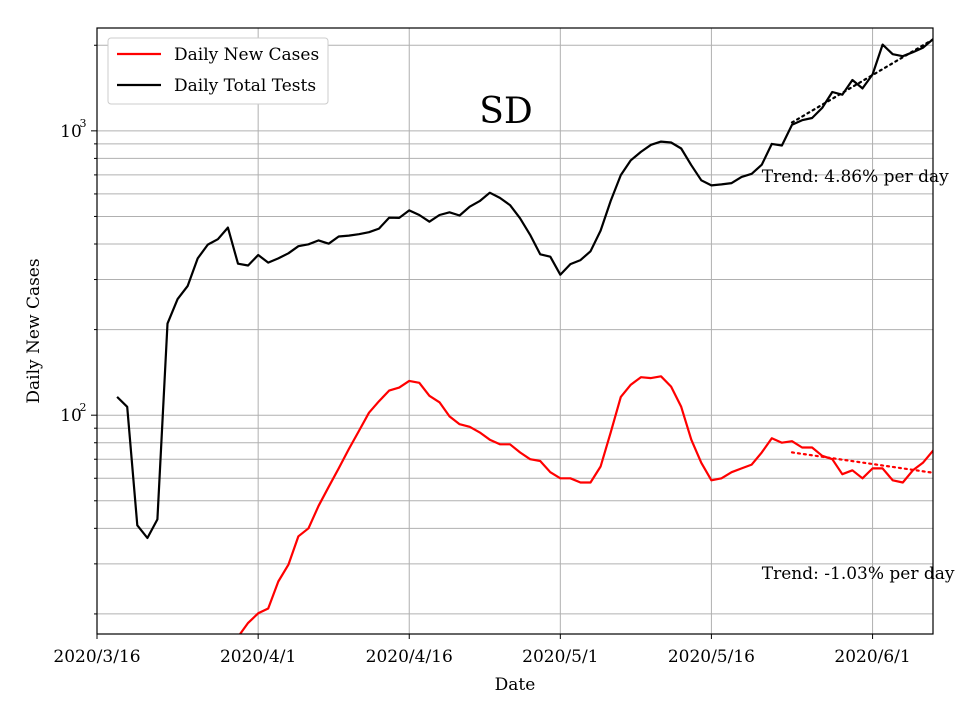 This screenshot has width=960, height=720. Describe the element at coordinates (409, 657) in the screenshot. I see `x-tick-label: 2020/4/16` at that location.